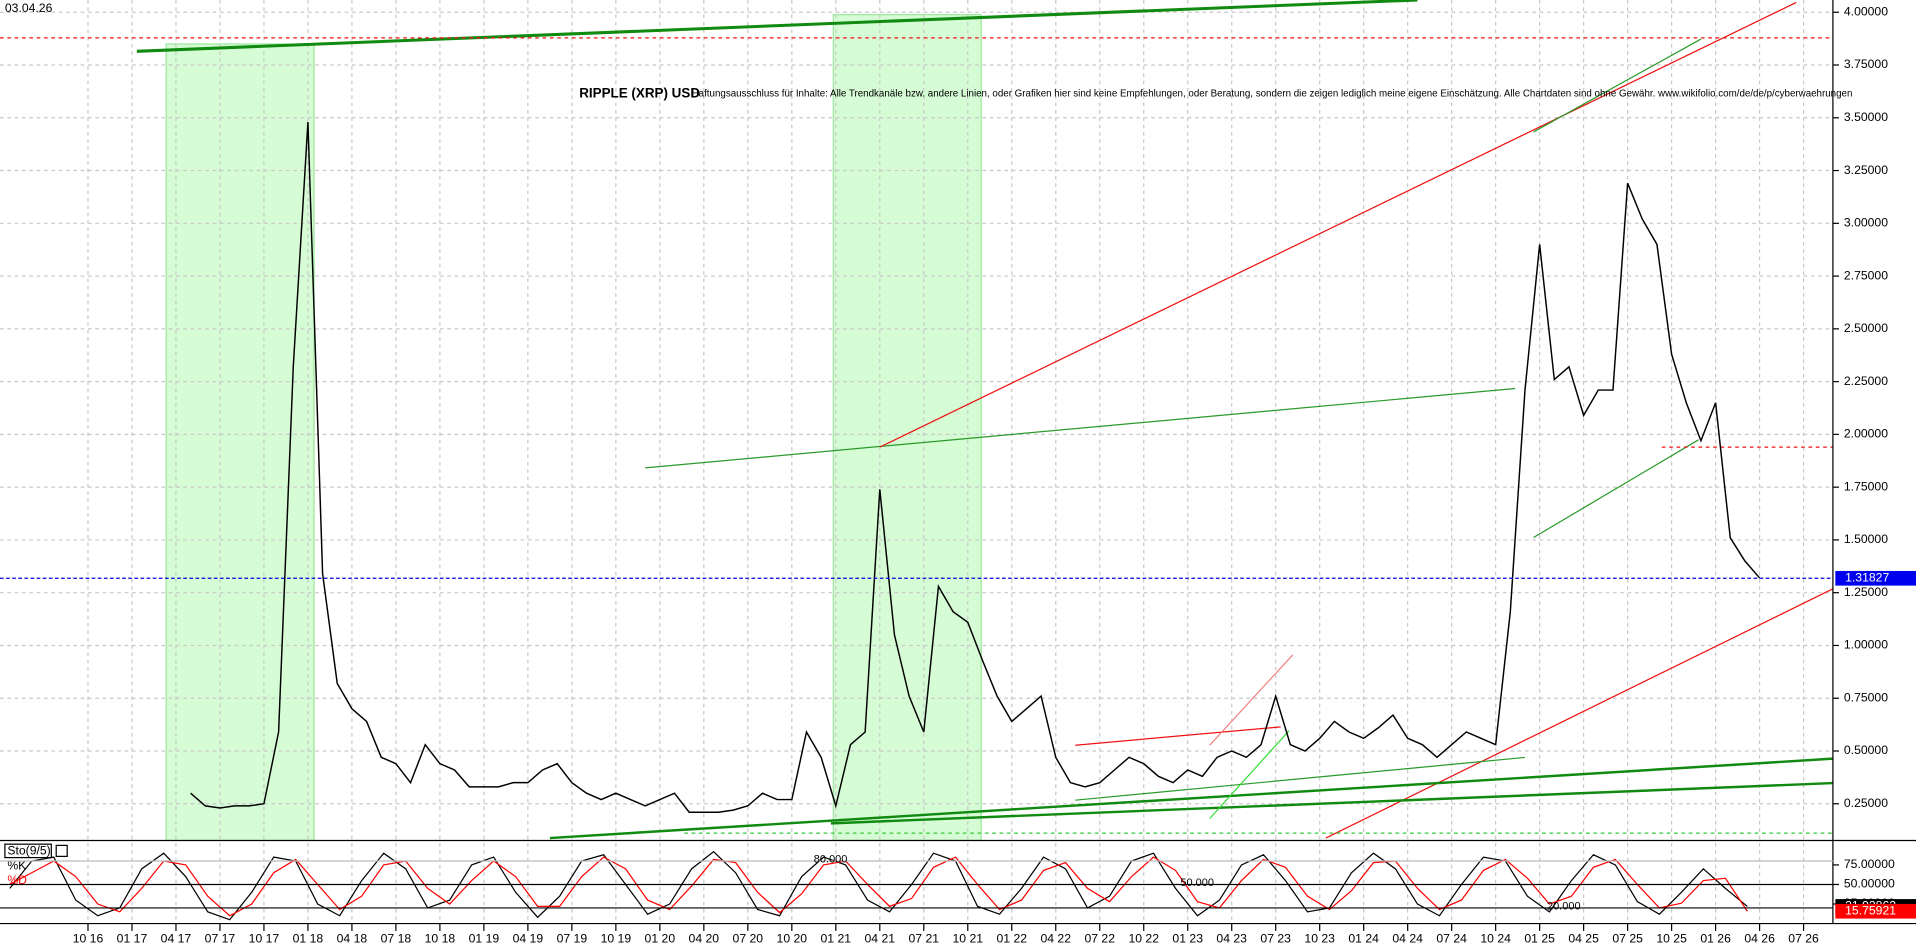  I want to click on x-tick-label: 07 19, so click(572, 939).